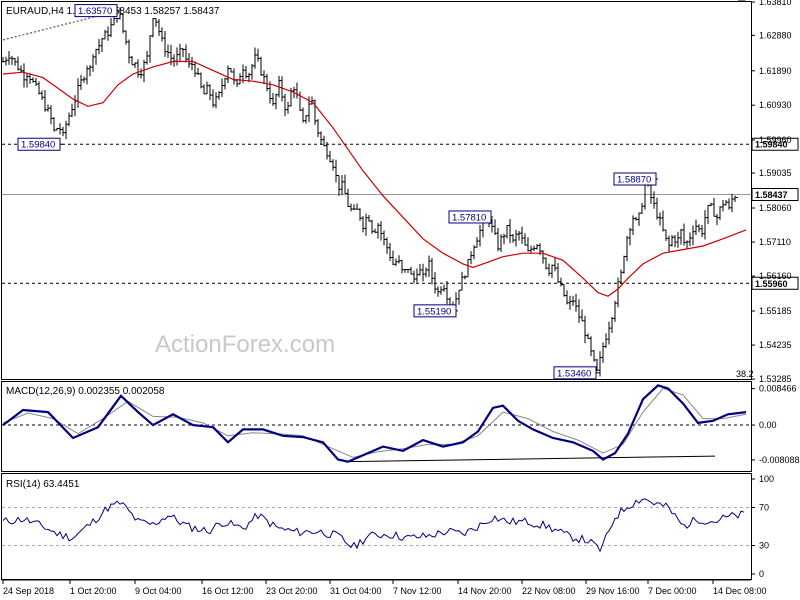 This screenshot has width=800, height=600. What do you see at coordinates (613, 591) in the screenshot?
I see `x-axis-label: 29 Nov 16:00` at bounding box center [613, 591].